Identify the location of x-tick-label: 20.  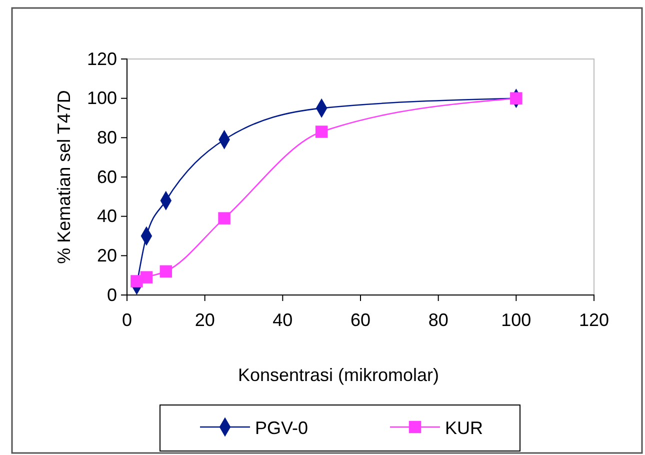
(204, 320).